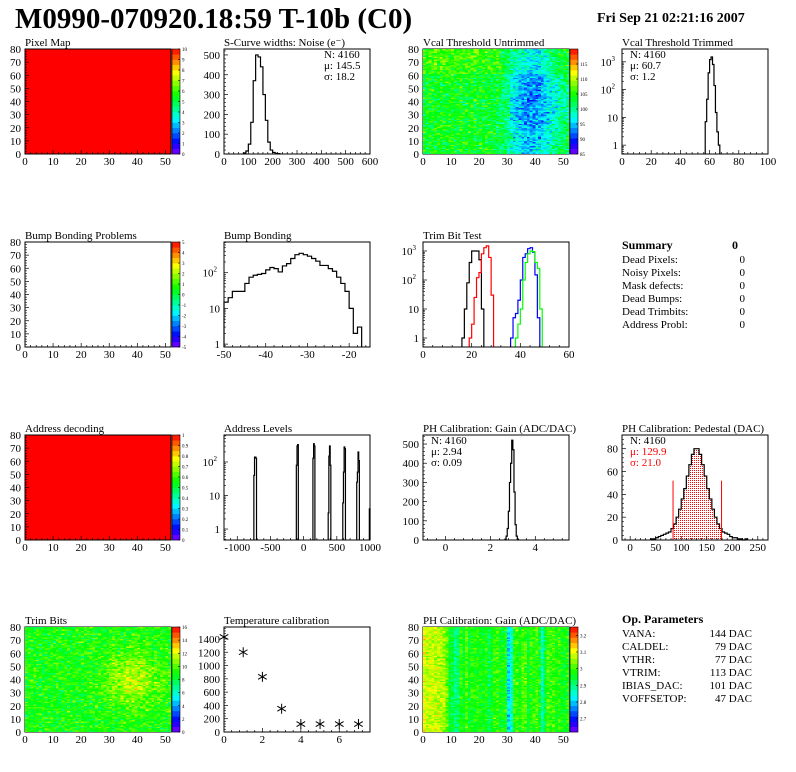  What do you see at coordinates (648, 452) in the screenshot?
I see `stats-line: μ: 129.9` at bounding box center [648, 452].